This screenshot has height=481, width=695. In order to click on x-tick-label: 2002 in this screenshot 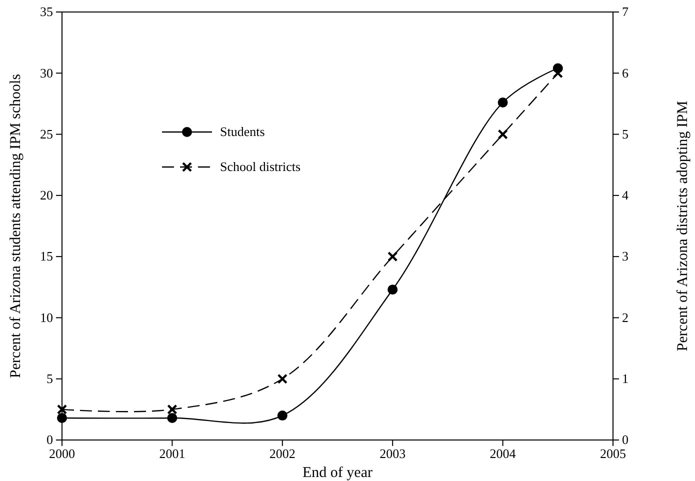, I will do `click(282, 454)`.